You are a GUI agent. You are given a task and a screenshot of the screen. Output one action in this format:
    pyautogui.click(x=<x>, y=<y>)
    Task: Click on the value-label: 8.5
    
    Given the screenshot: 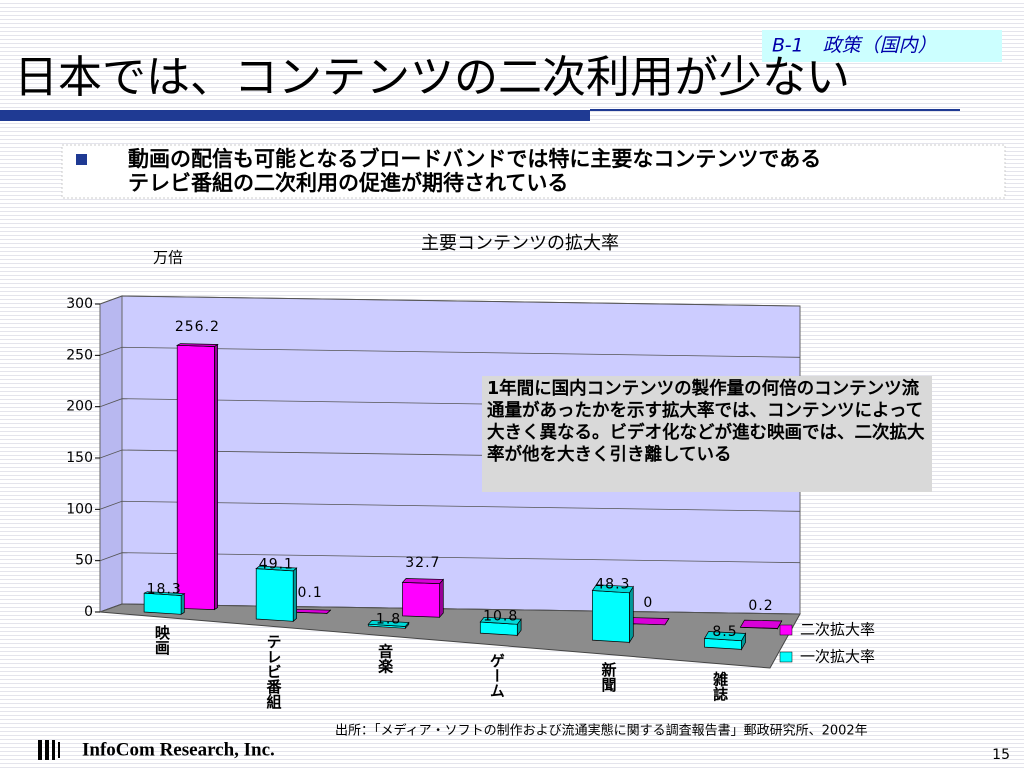 What is the action you would take?
    pyautogui.click(x=724, y=632)
    